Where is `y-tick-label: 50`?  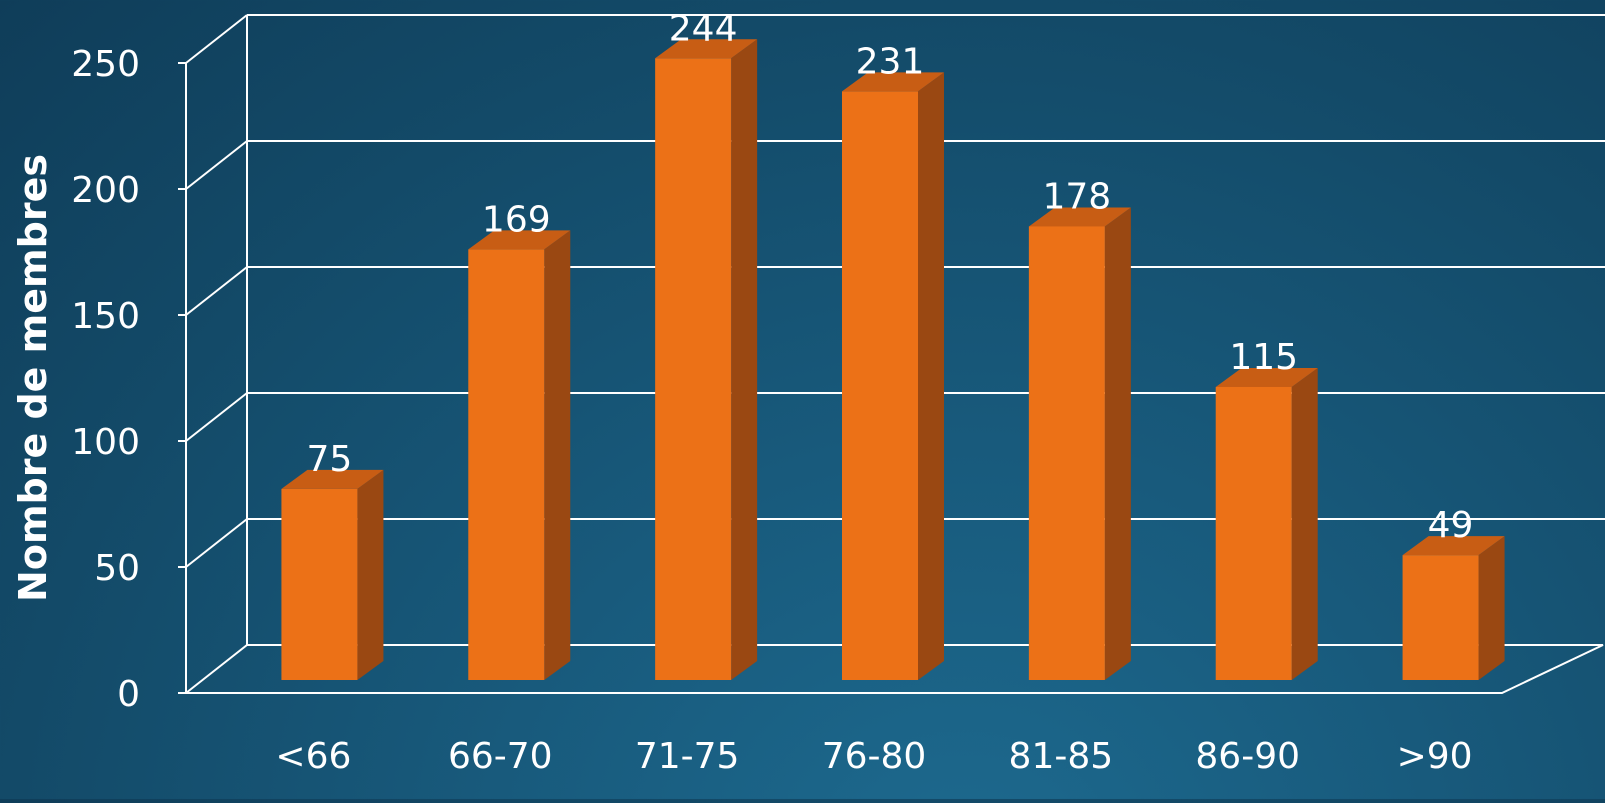
y-tick-label: 50 is located at coordinates (117, 568).